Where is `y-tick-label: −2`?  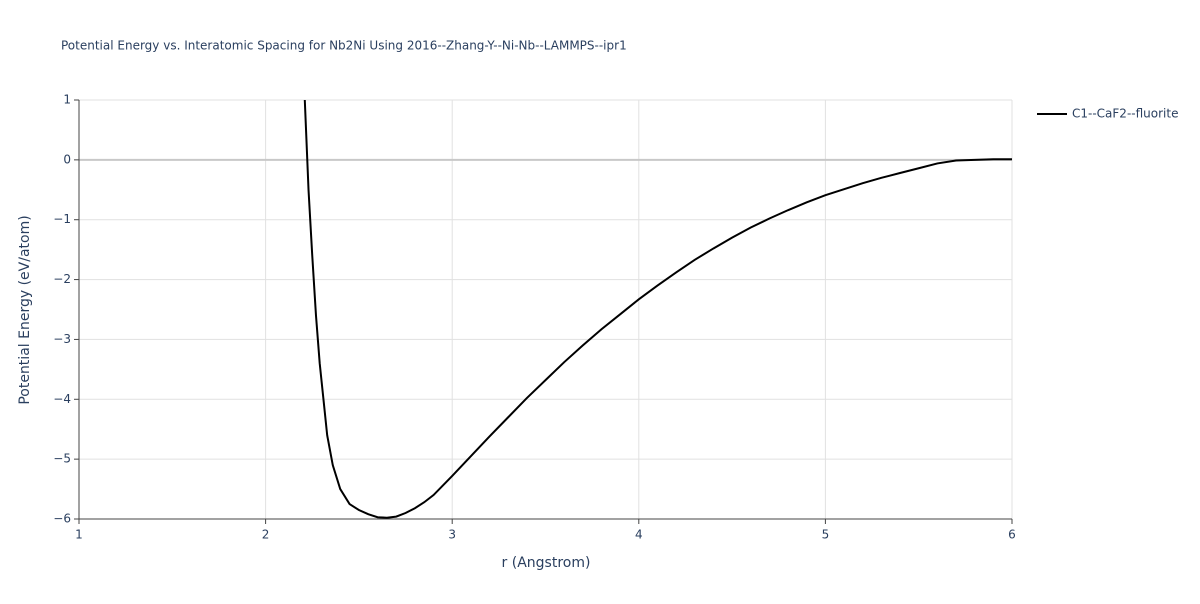
y-tick-label: −2 is located at coordinates (62, 279).